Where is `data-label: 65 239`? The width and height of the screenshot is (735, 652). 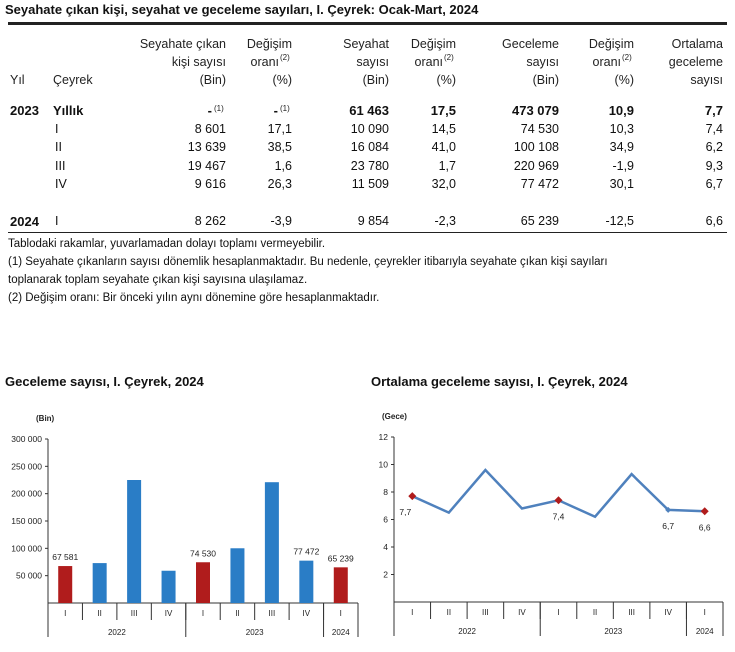
data-label: 65 239 is located at coordinates (341, 558).